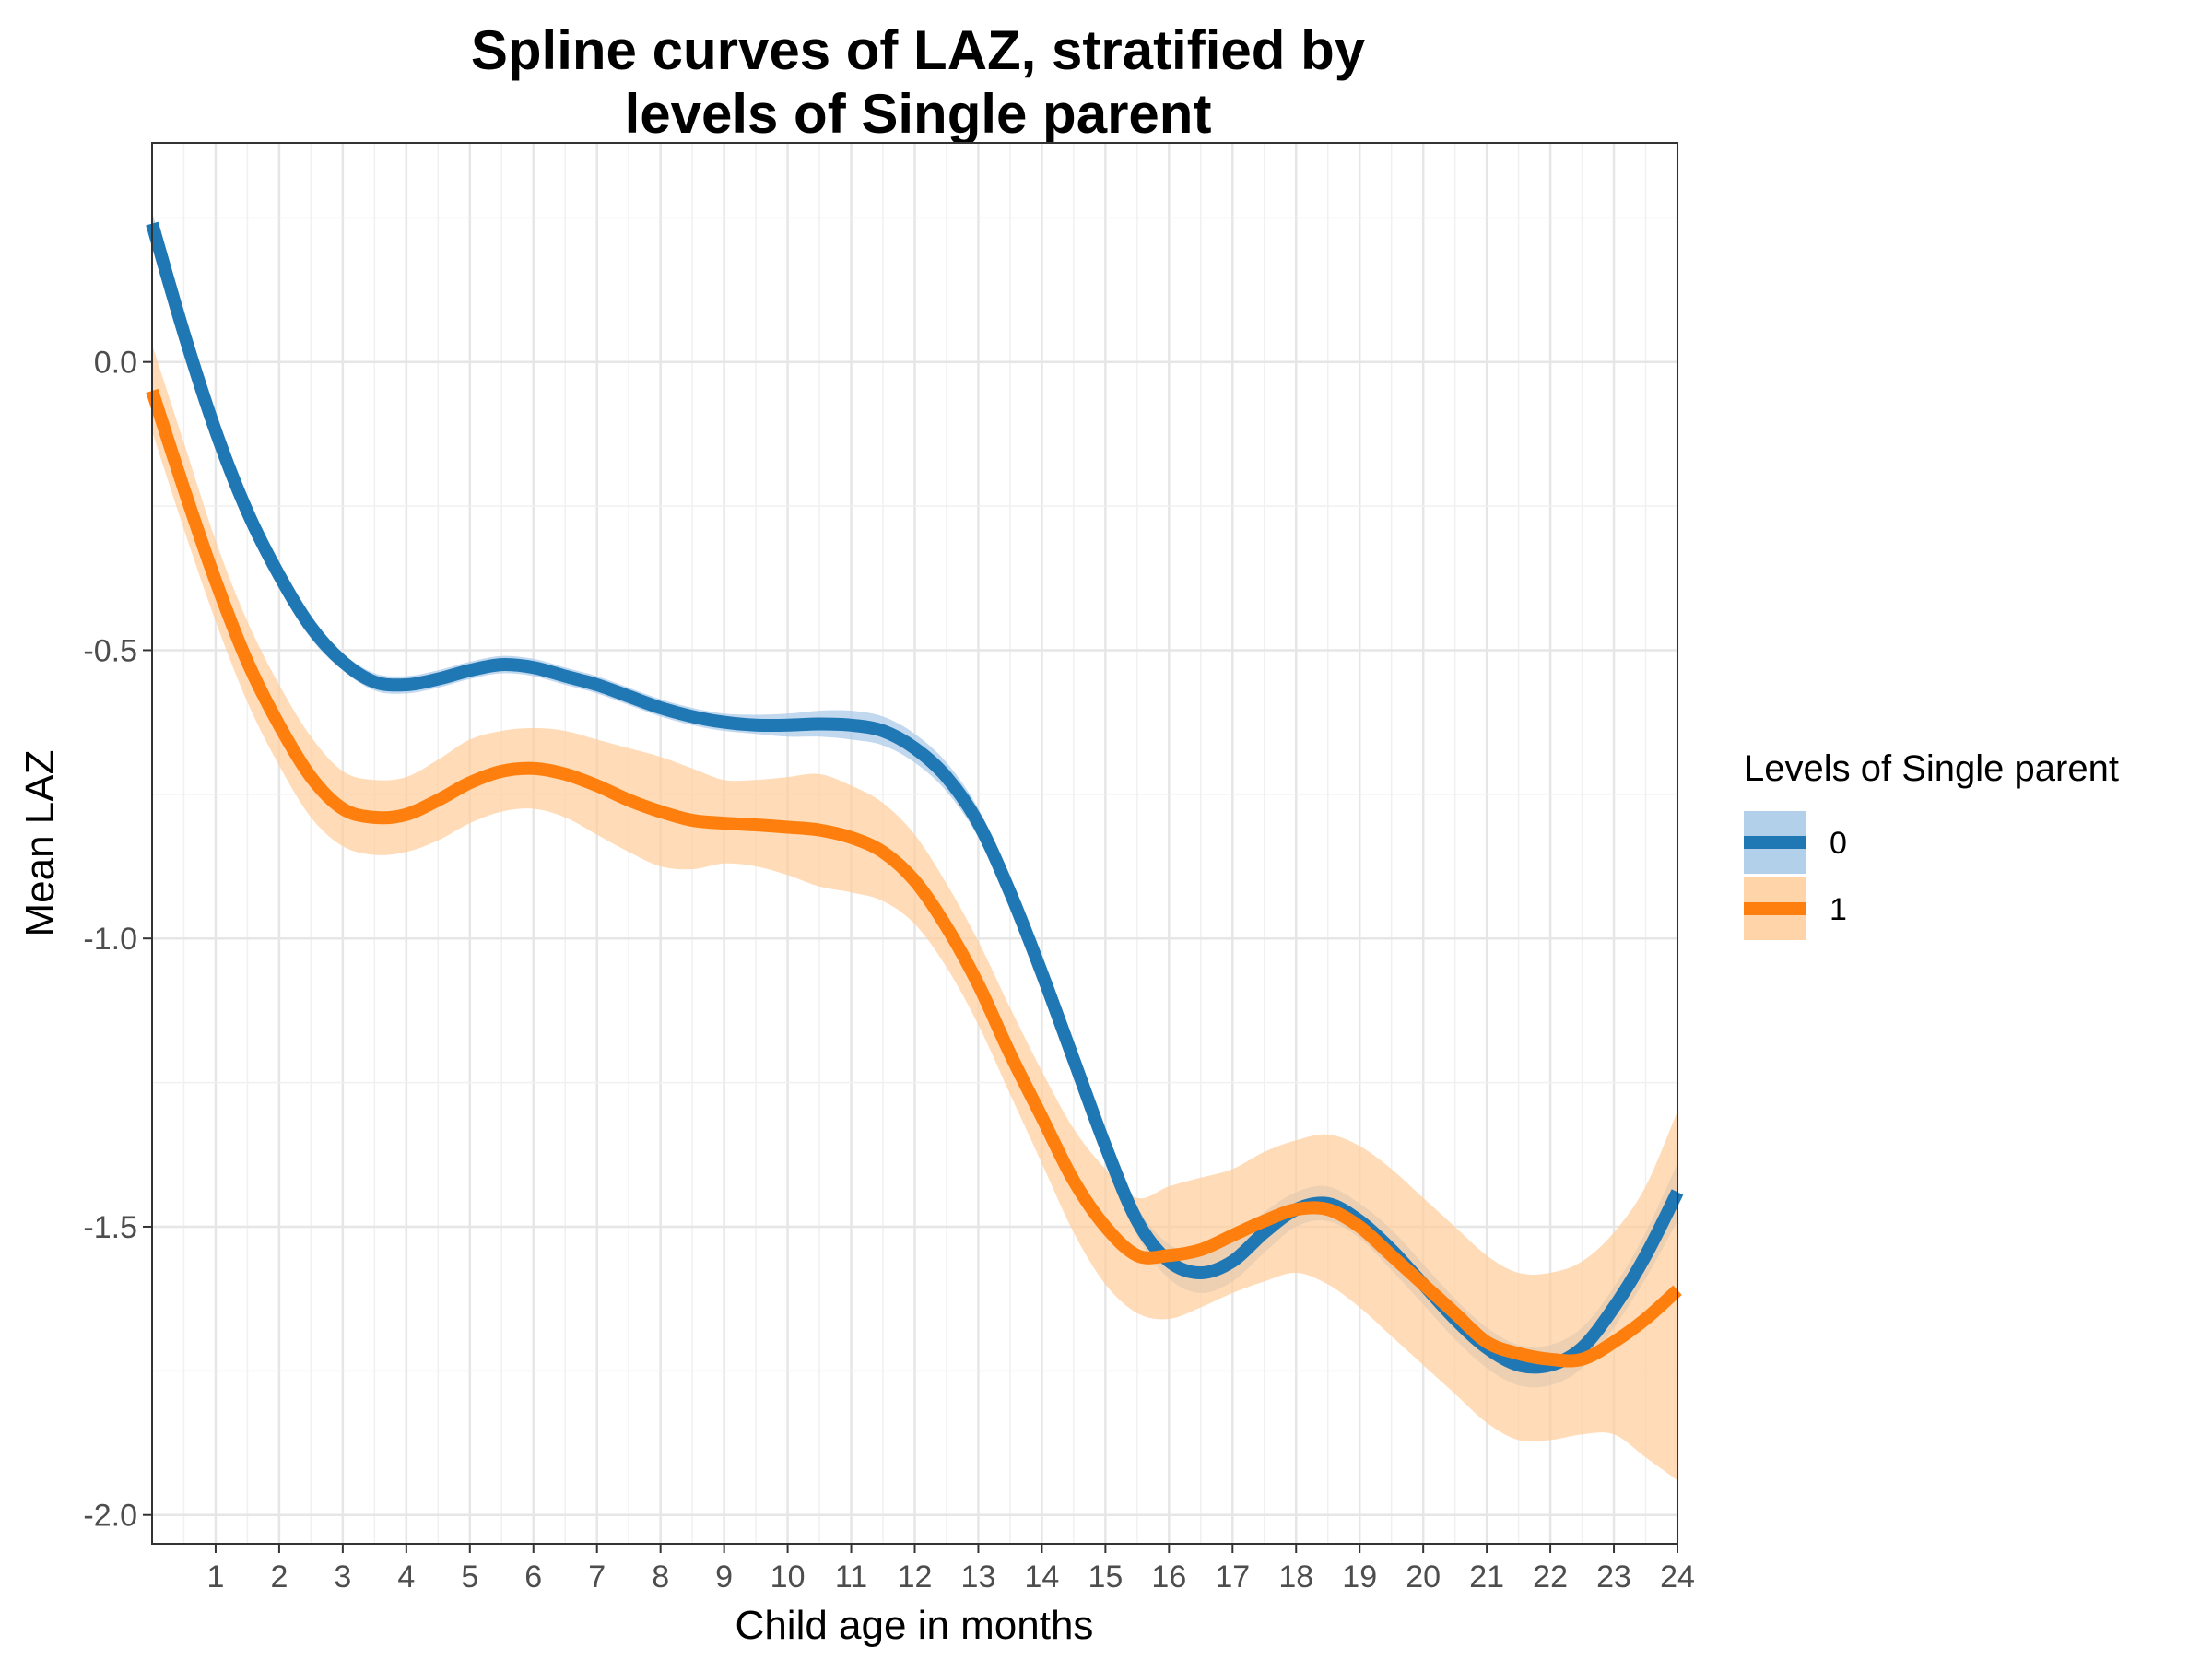 The height and width of the screenshot is (1659, 2212). Describe the element at coordinates (469, 1576) in the screenshot. I see `x-tick-label: 5` at that location.